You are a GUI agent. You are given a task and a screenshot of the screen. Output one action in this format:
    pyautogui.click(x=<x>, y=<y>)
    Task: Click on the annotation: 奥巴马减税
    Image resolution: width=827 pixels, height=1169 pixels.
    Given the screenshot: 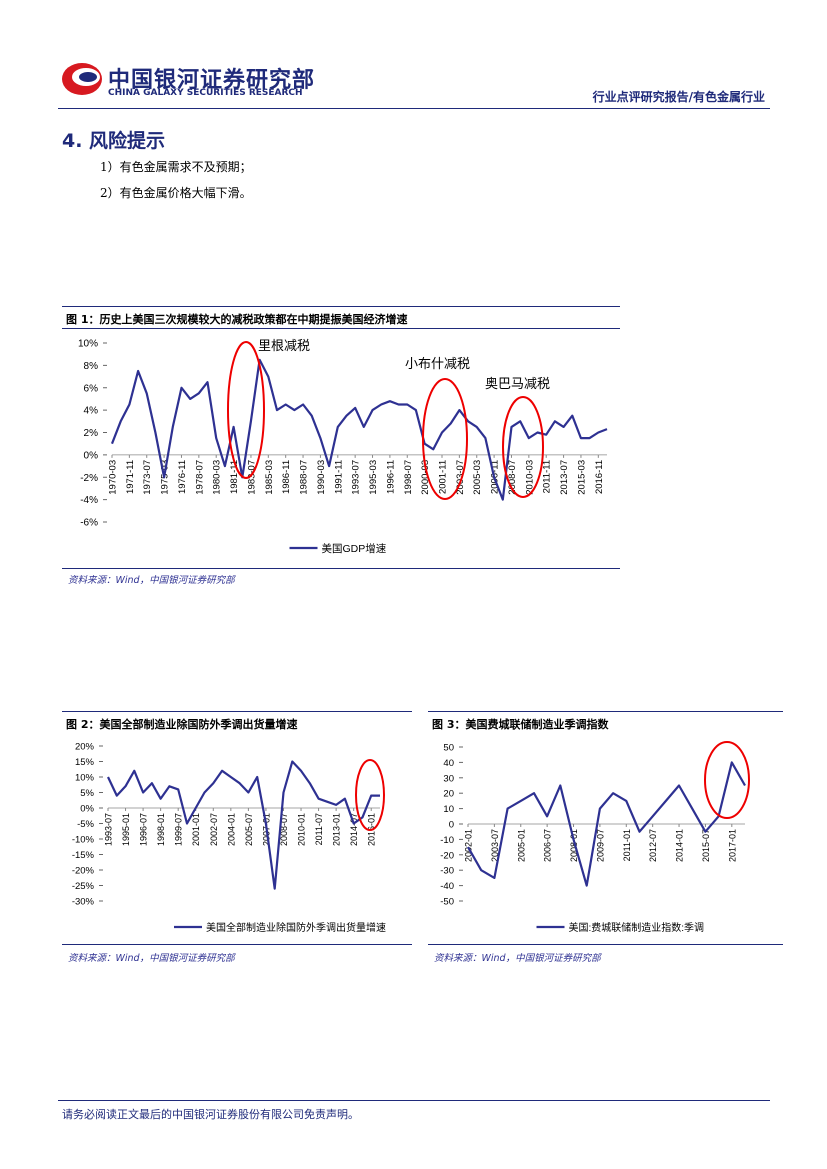 What is the action you would take?
    pyautogui.click(x=517, y=383)
    